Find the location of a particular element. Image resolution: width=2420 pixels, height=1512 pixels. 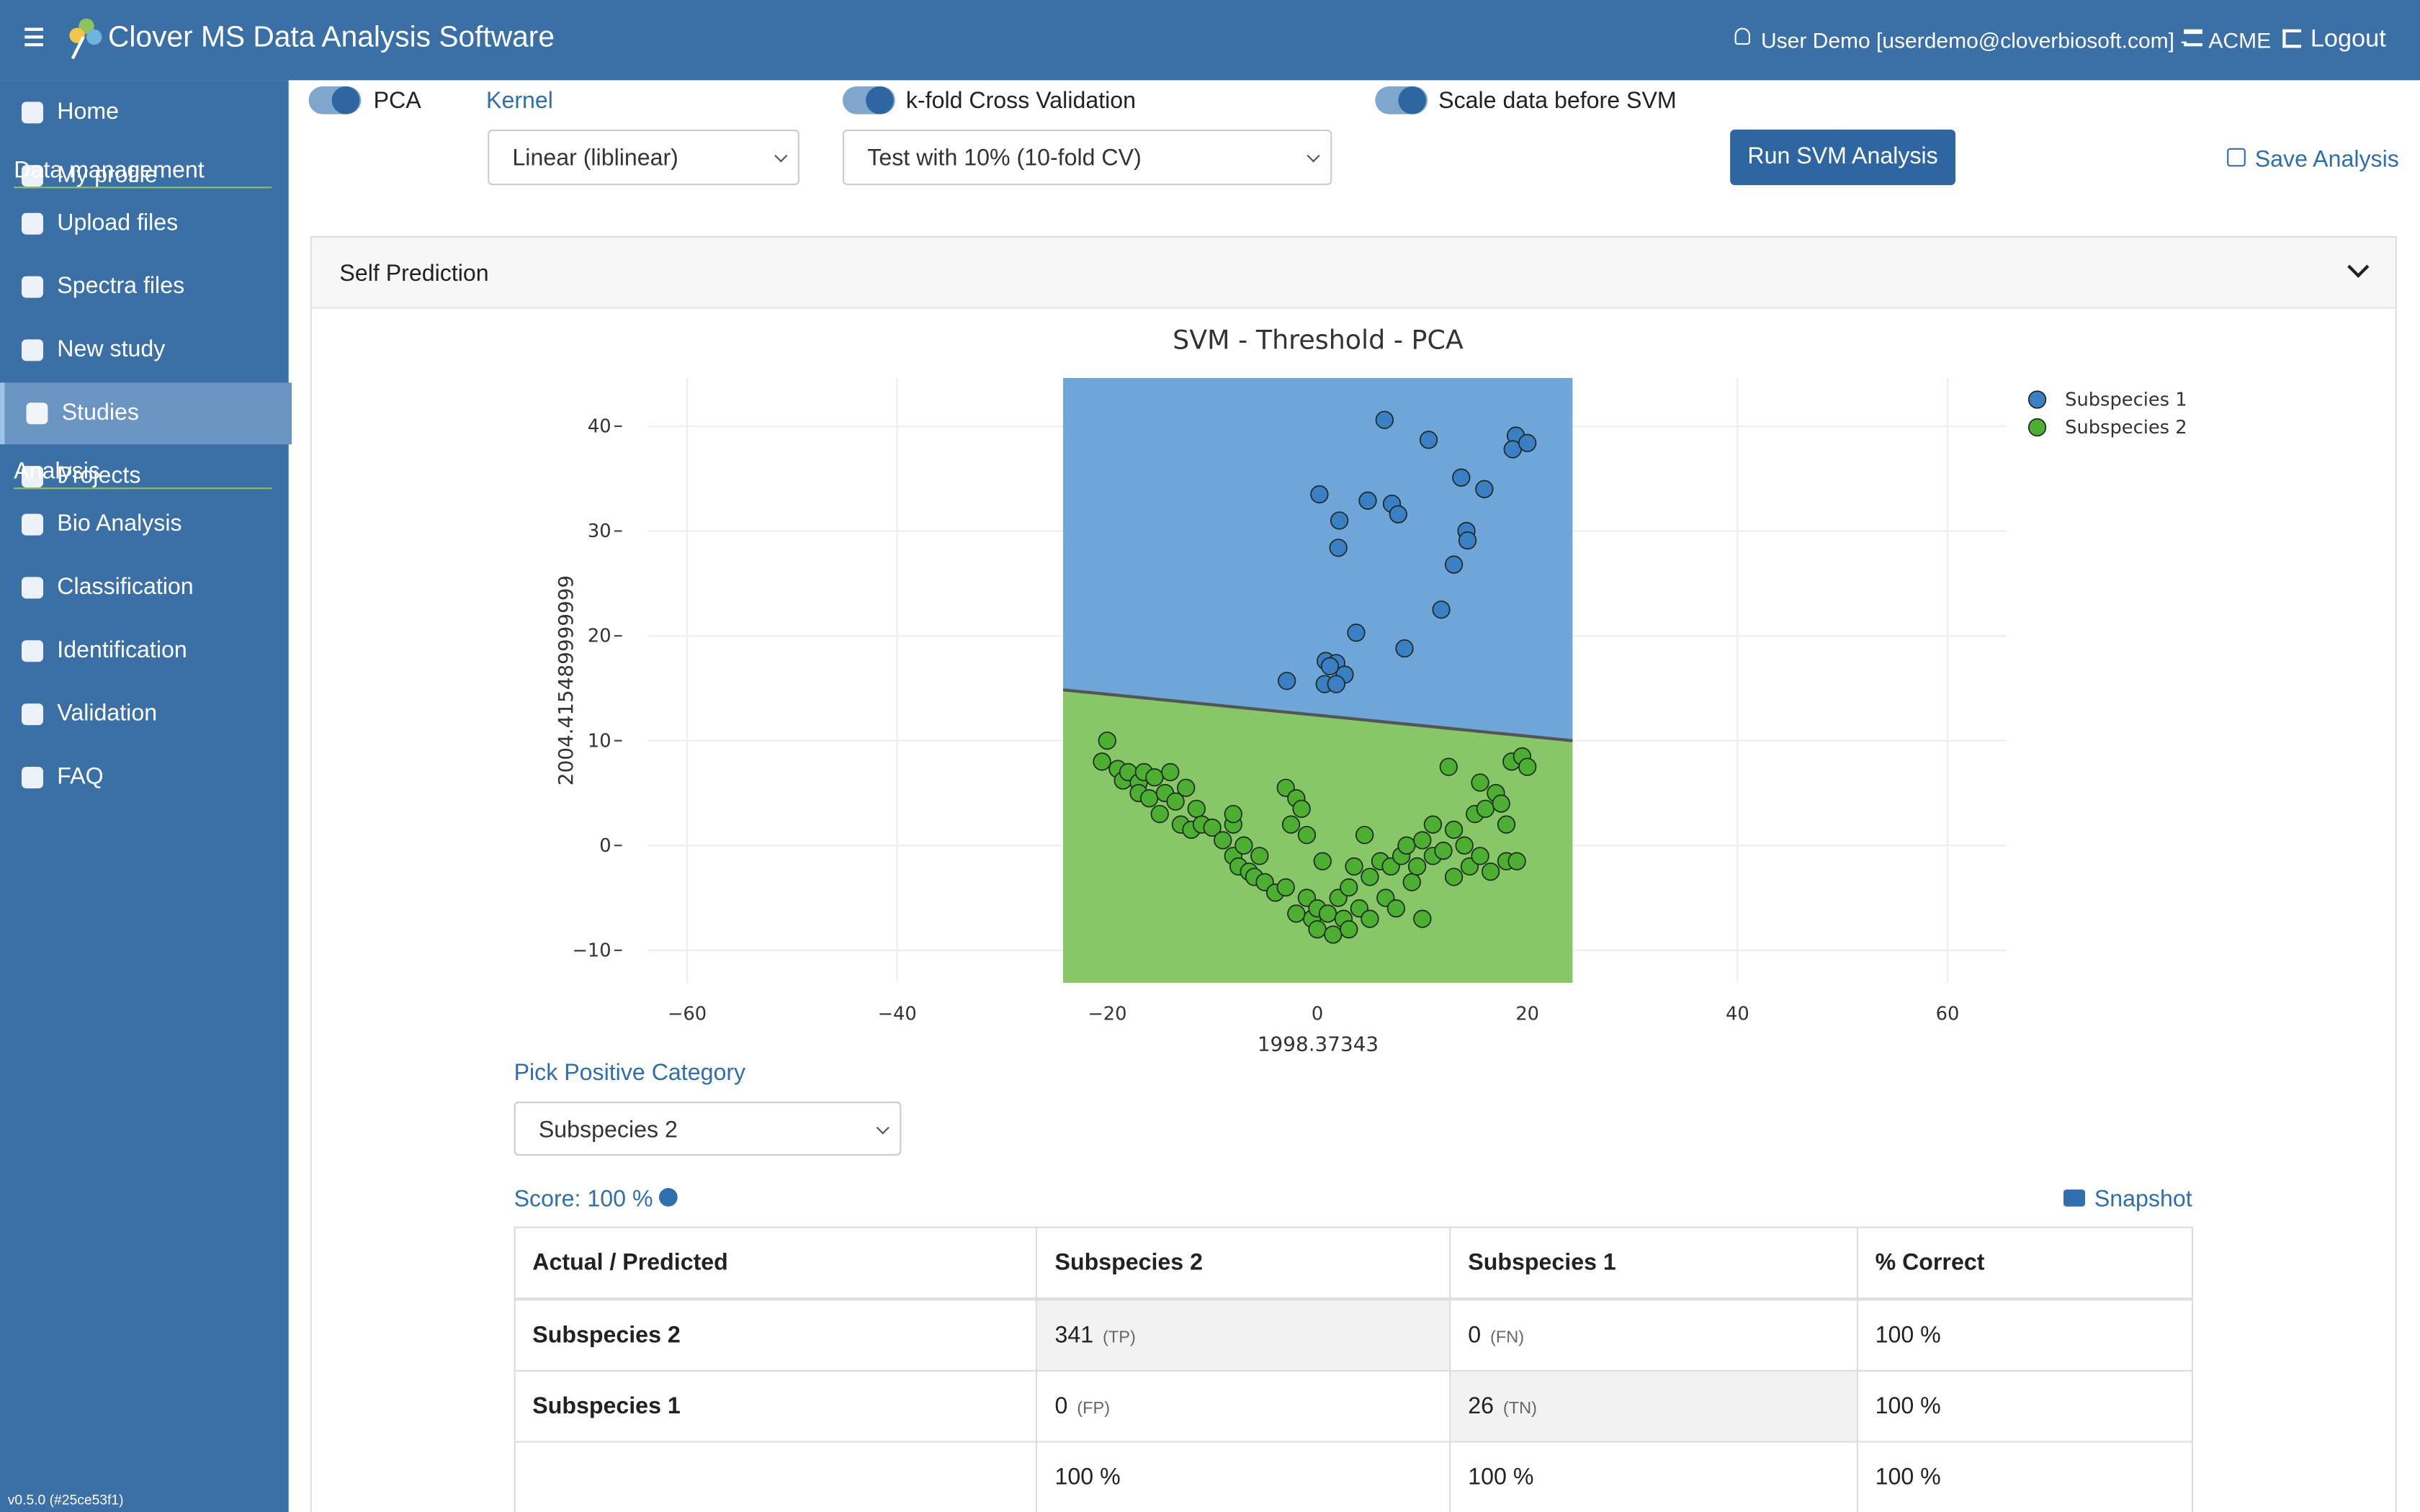

nav-item: FAQ is located at coordinates (143, 778).